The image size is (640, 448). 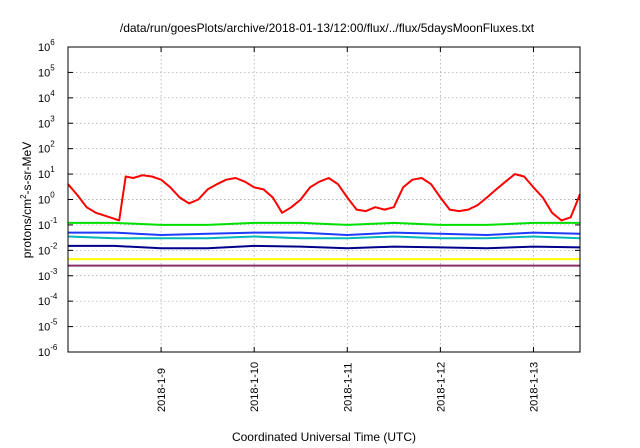 I want to click on y-tick-label: 10⁻¹, so click(x=48, y=224).